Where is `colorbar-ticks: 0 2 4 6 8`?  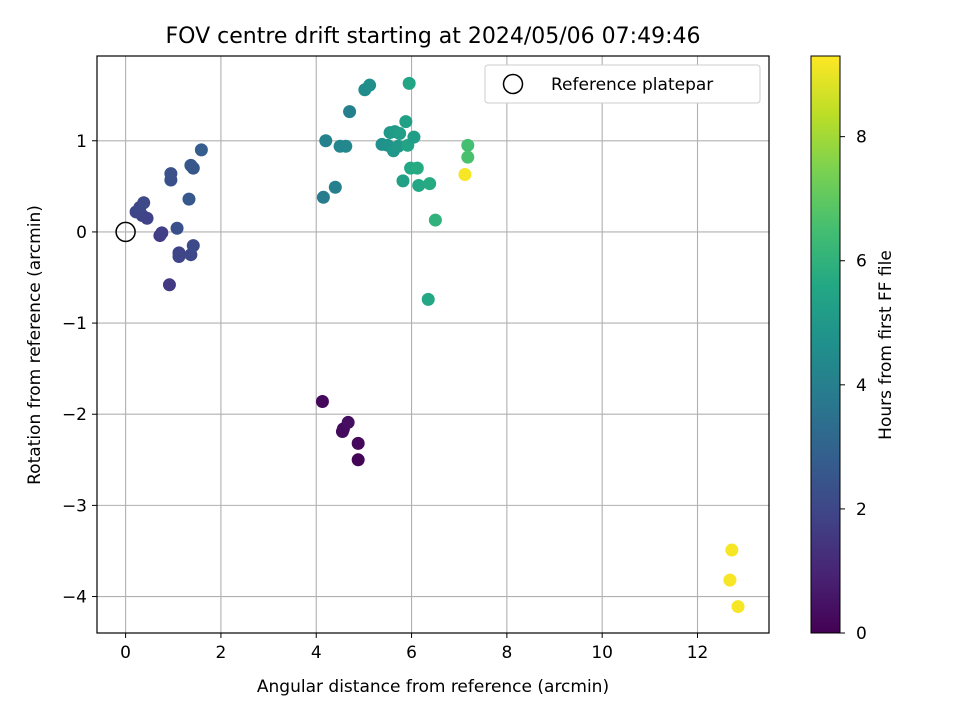
colorbar-ticks: 0 2 4 6 8 is located at coordinates (853, 386).